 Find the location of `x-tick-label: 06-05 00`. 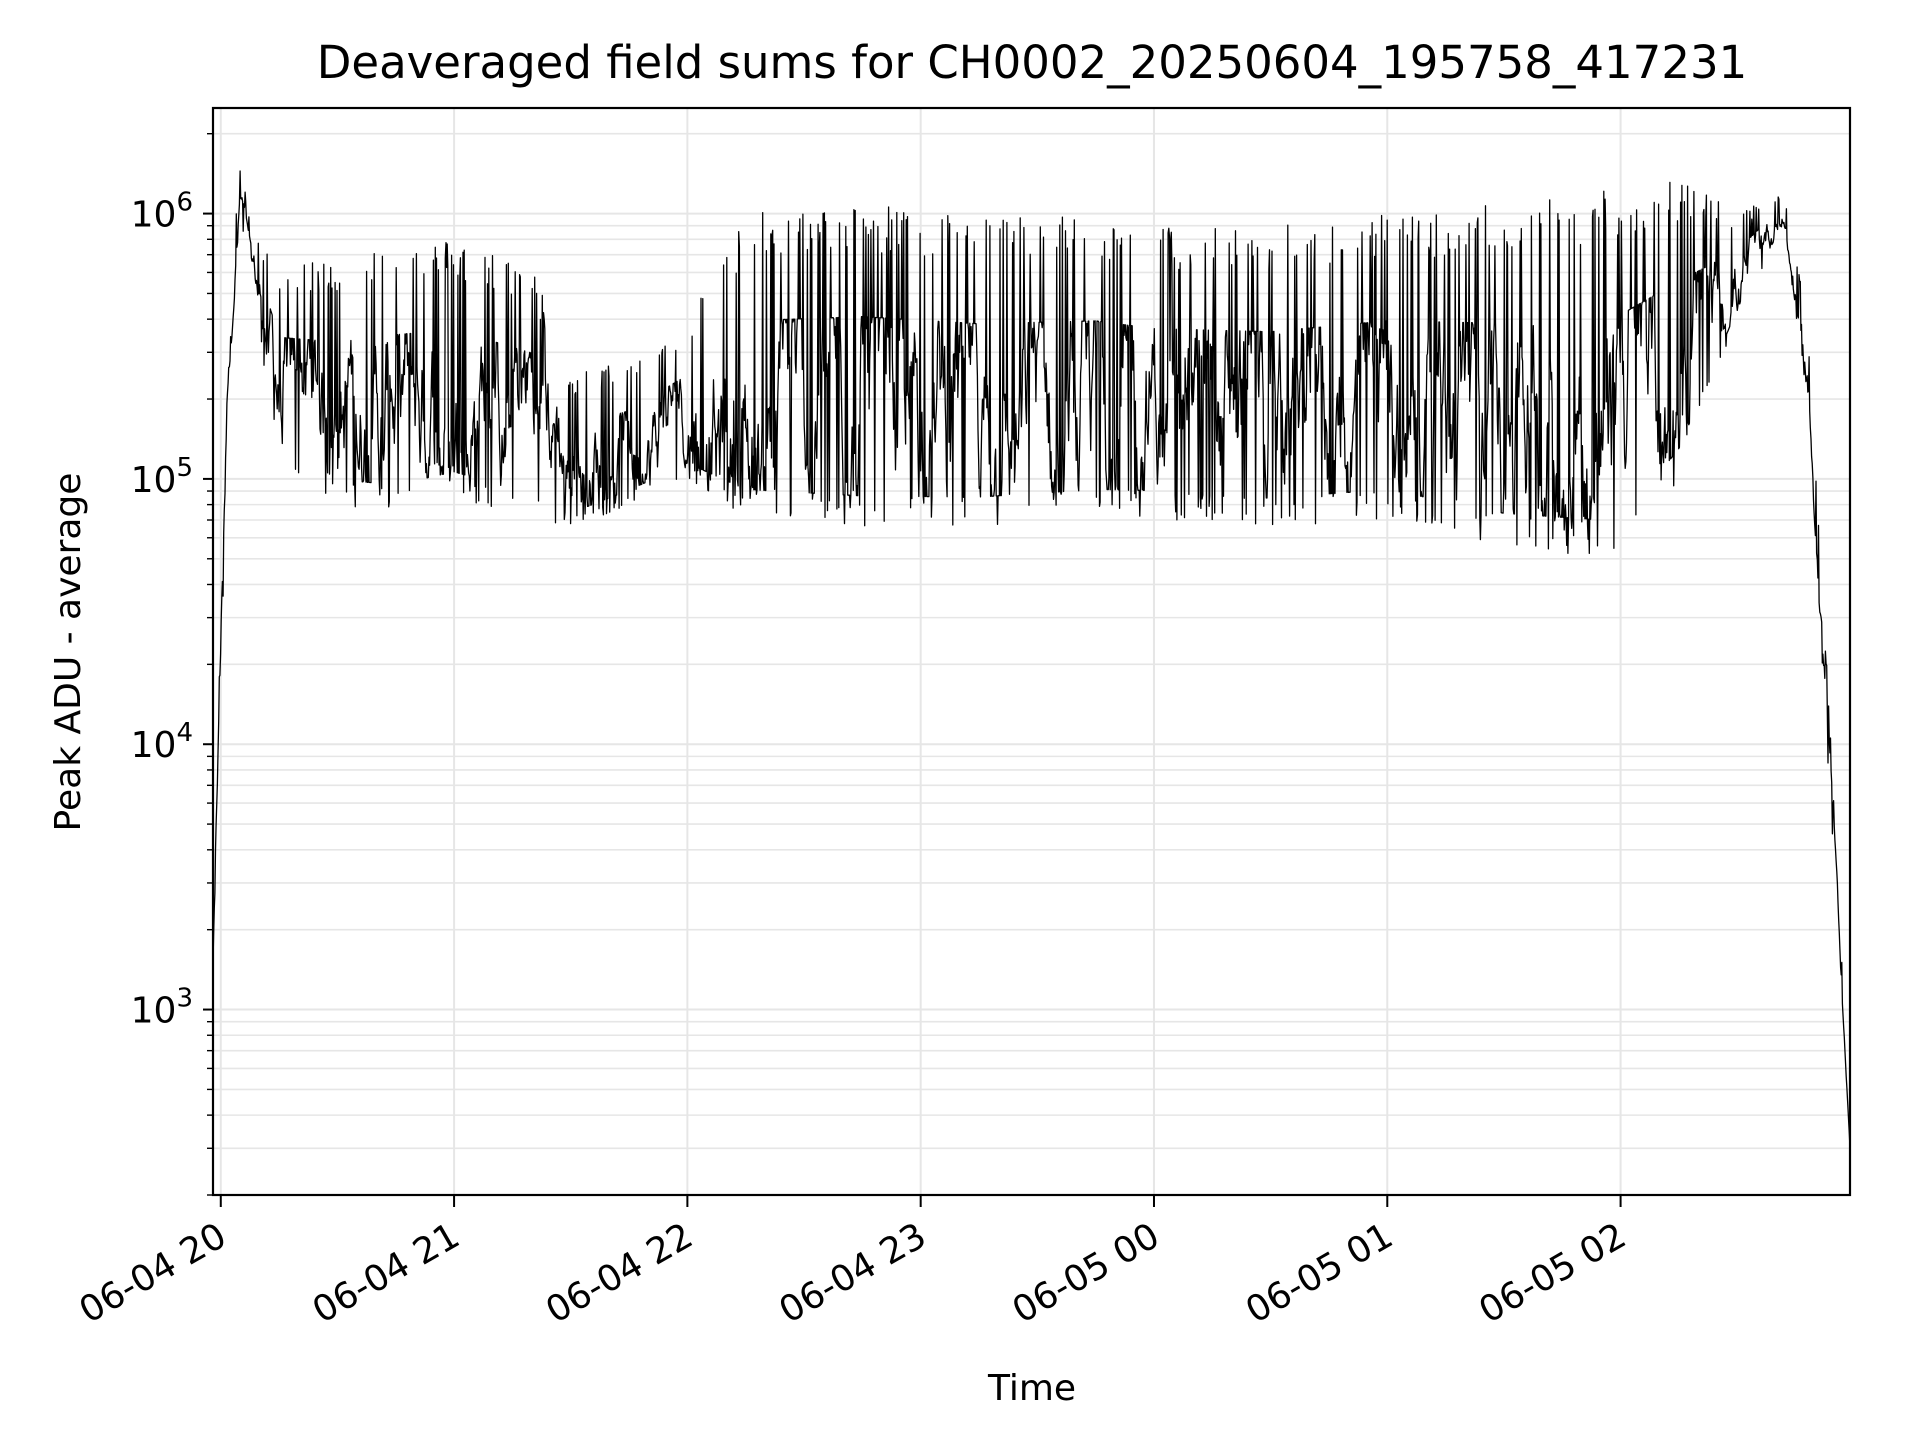

x-tick-label: 06-05 00 is located at coordinates (1086, 1273).